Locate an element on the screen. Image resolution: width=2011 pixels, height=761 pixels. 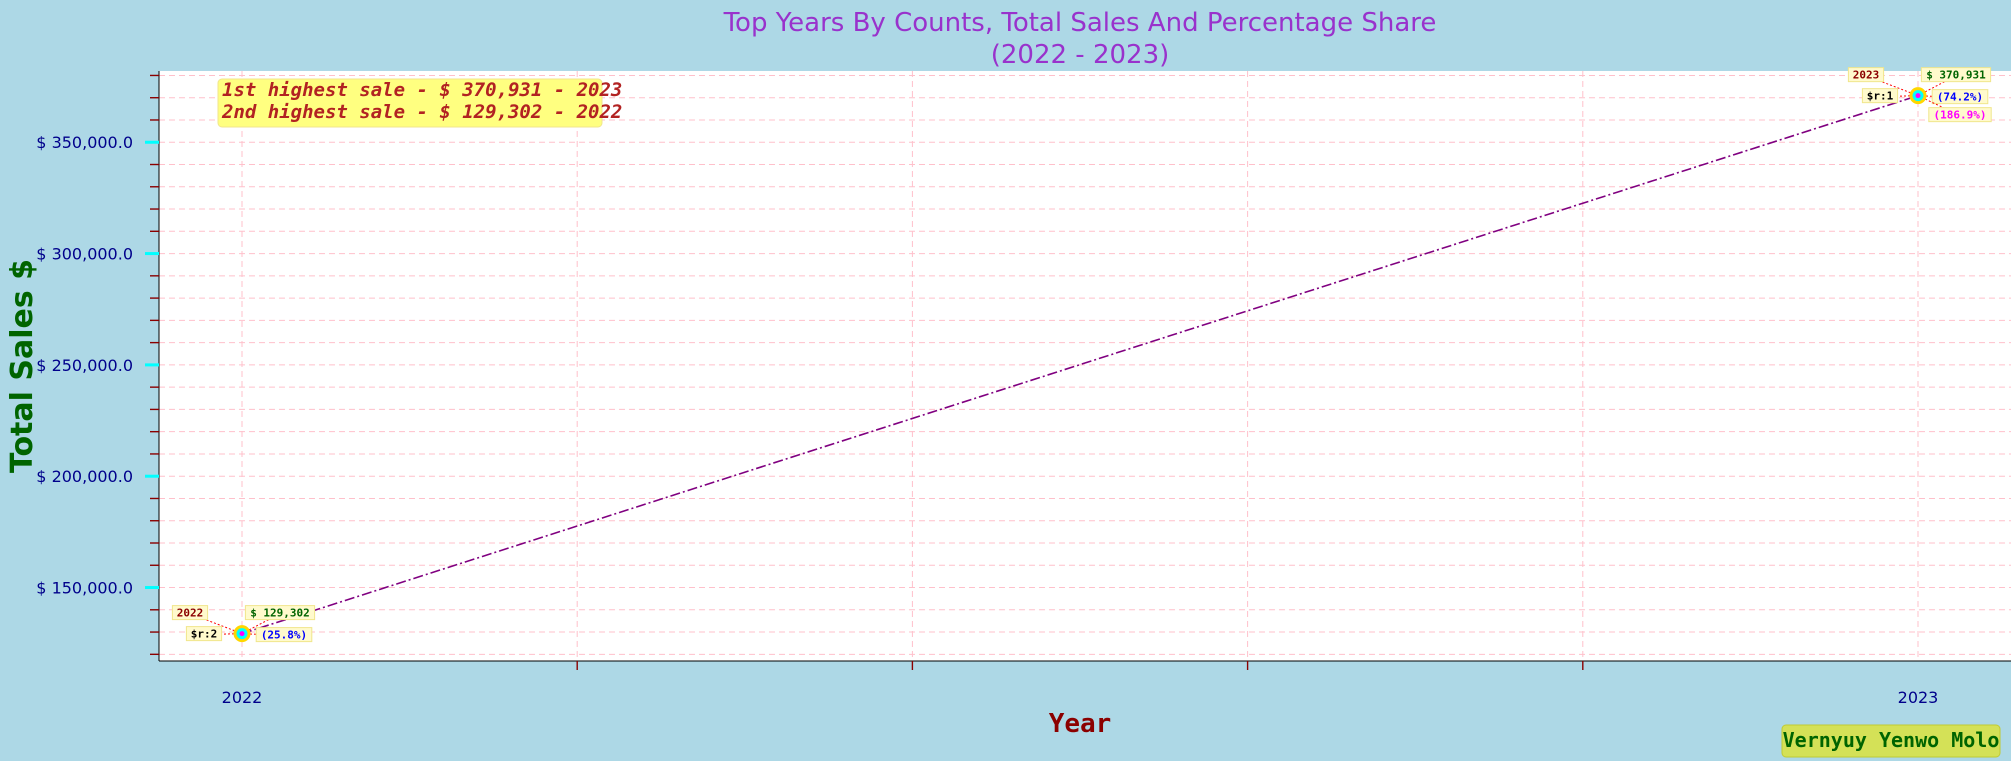
highlight-box is located at coordinates (410, 103).